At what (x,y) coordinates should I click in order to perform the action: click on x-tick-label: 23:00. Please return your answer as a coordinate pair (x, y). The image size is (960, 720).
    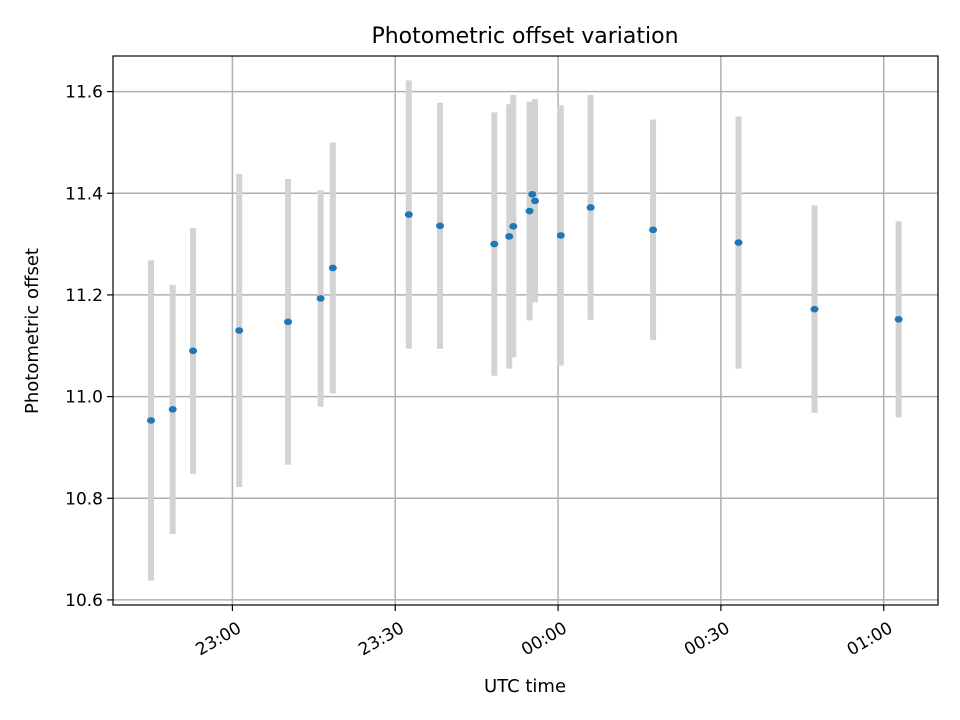
    Looking at the image, I should click on (218, 639).